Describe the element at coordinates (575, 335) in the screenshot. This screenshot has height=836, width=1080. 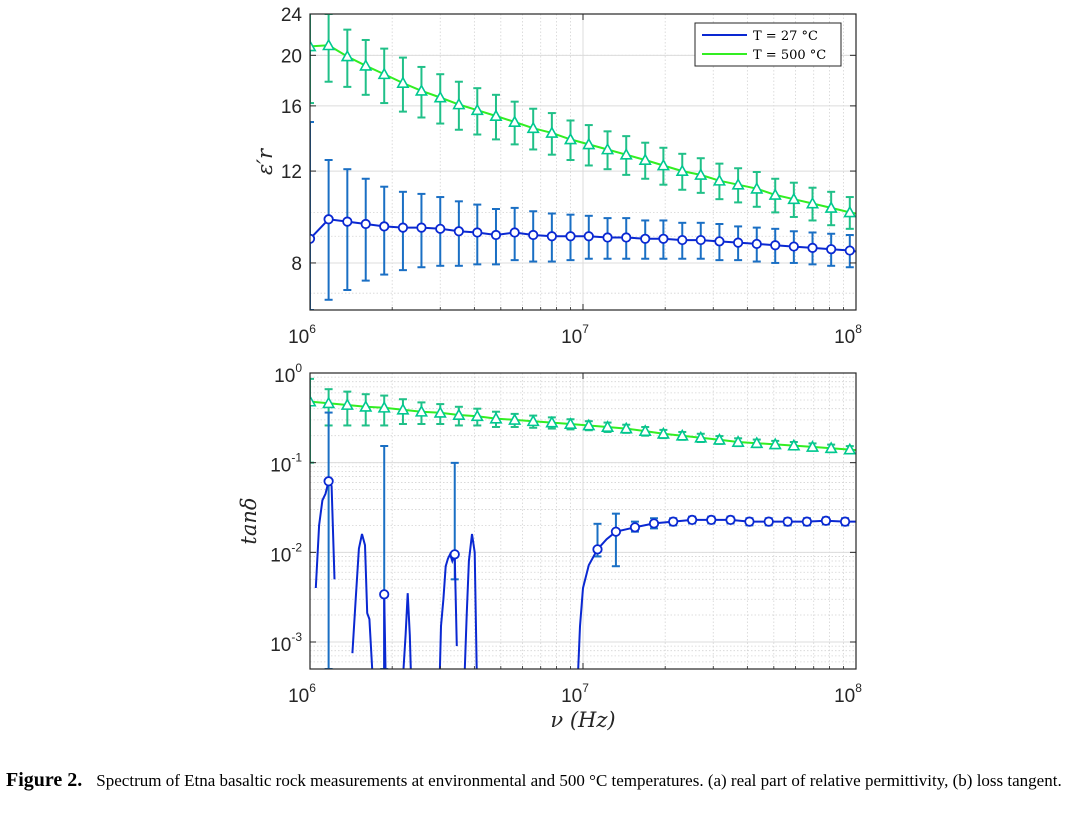
I see `panel-a-x-tick-label: 10⁷` at that location.